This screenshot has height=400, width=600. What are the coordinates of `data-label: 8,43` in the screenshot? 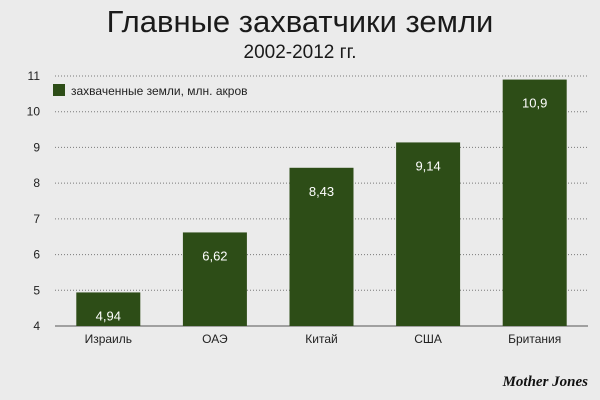 It's located at (321, 191).